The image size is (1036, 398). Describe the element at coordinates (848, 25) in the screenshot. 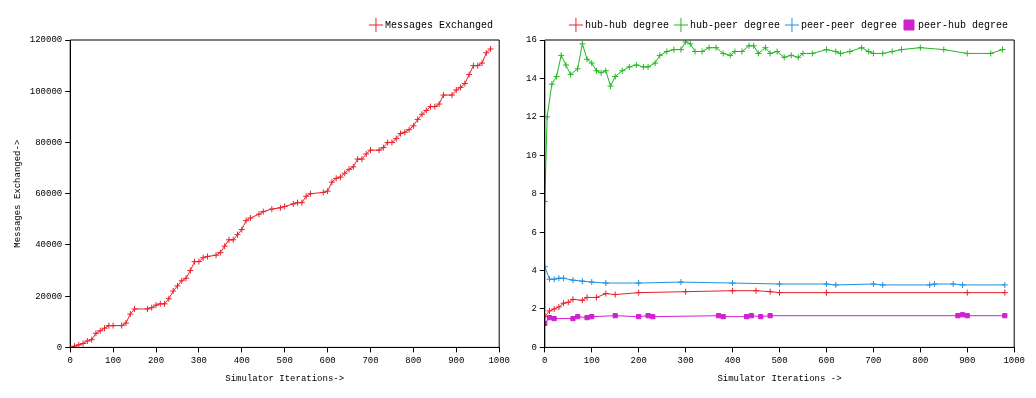

I see `legend-label: peer-peer degree` at that location.